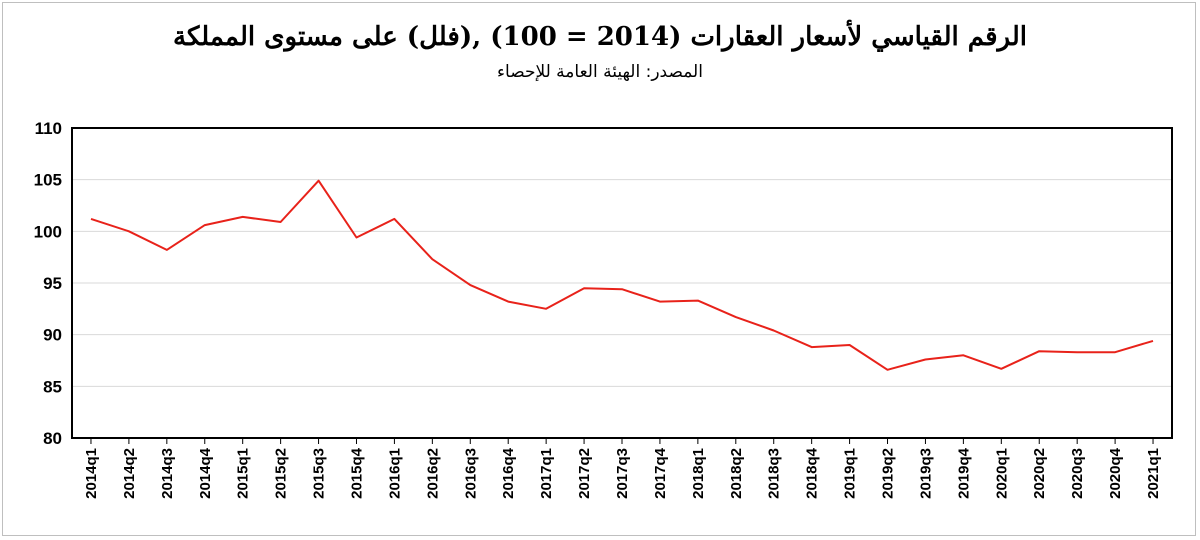  What do you see at coordinates (698, 473) in the screenshot?
I see `x-tick-label: 2018q1` at bounding box center [698, 473].